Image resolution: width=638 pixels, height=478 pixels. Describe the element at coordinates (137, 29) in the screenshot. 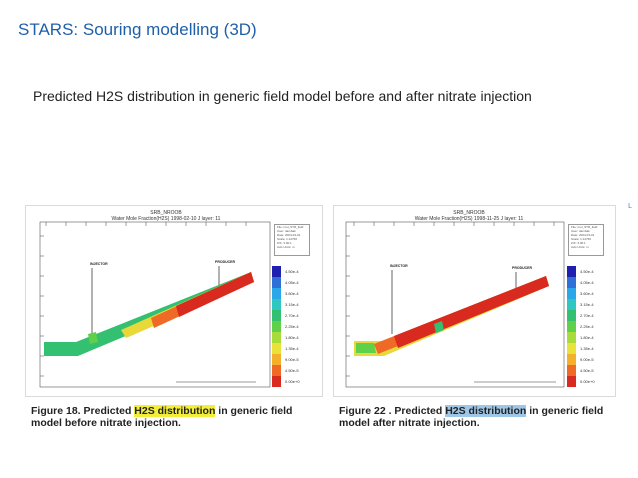

I see `slide-title: STARS: Souring modelling (3D)` at that location.